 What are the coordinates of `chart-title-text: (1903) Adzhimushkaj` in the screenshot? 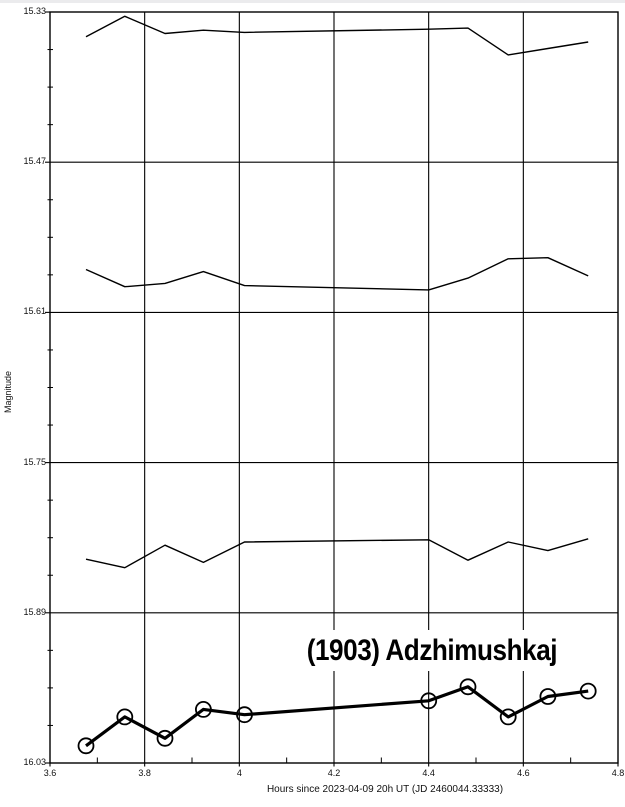 It's located at (432, 650).